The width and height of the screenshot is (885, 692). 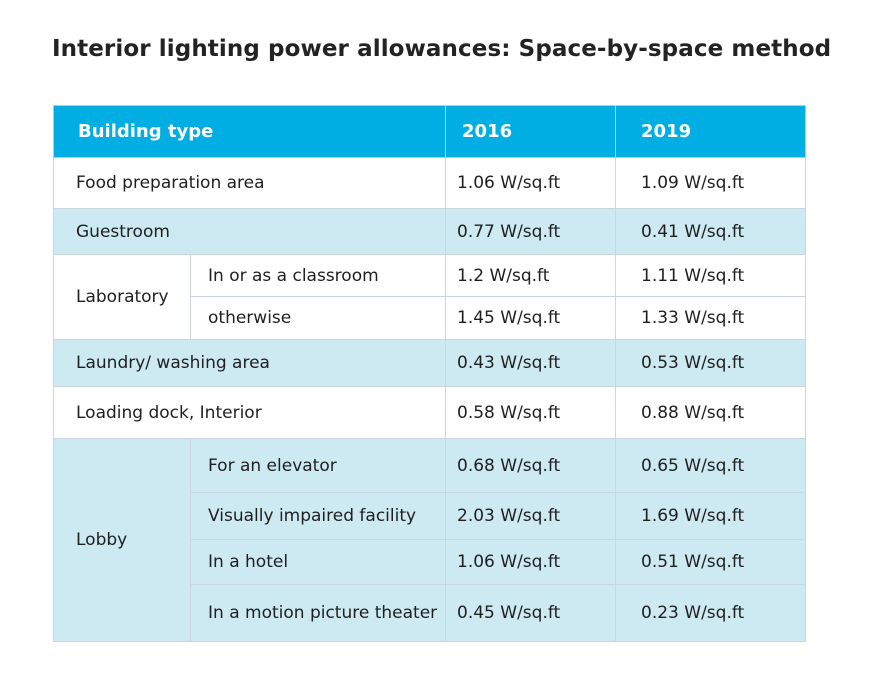 What do you see at coordinates (711, 318) in the screenshot?
I see `value-2019: 1.33 W/sq.ft` at bounding box center [711, 318].